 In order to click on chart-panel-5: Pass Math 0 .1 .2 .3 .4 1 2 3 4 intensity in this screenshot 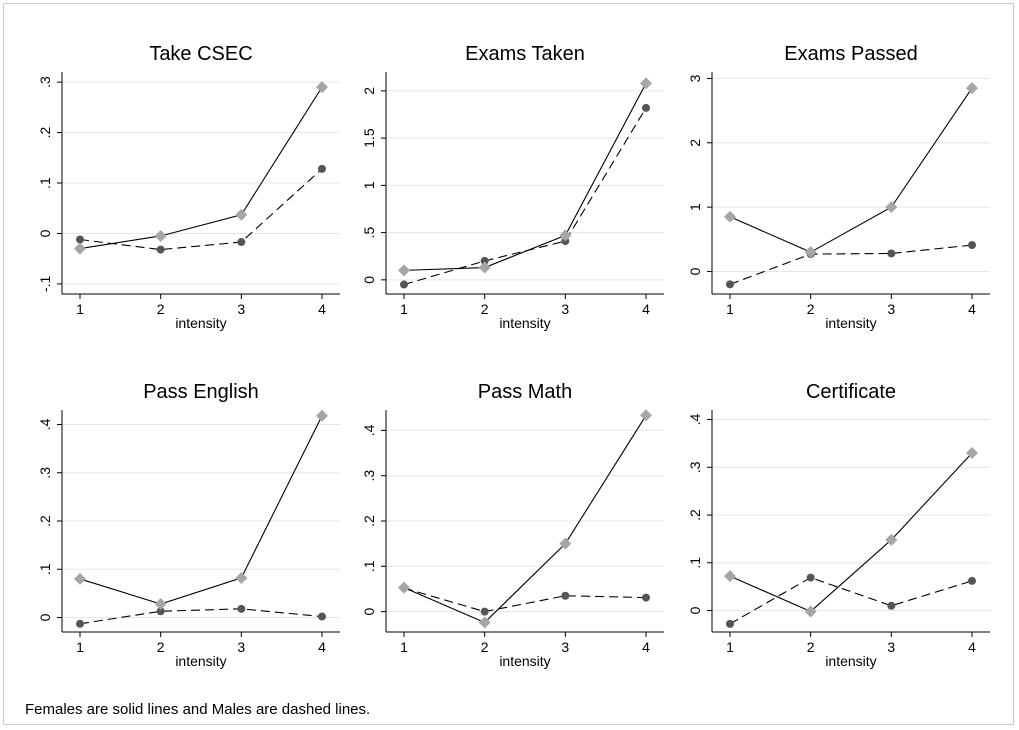, I will do `click(512, 525)`.